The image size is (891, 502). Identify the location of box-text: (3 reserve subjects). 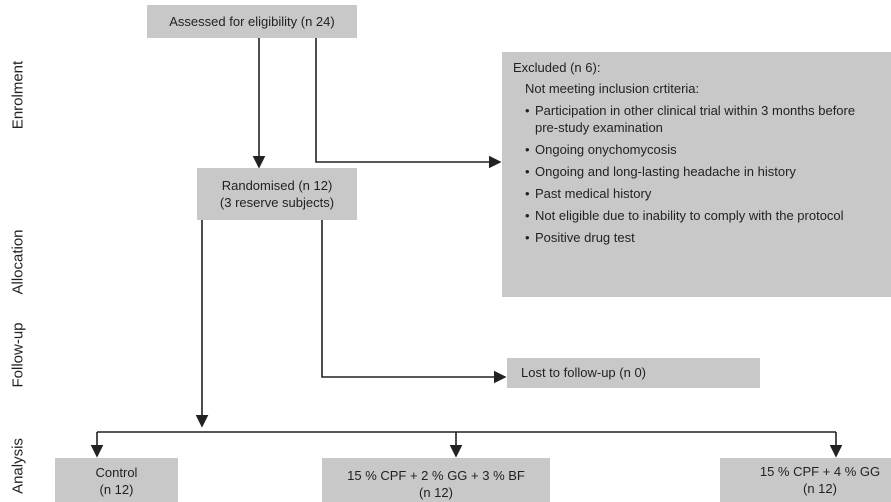
(277, 202).